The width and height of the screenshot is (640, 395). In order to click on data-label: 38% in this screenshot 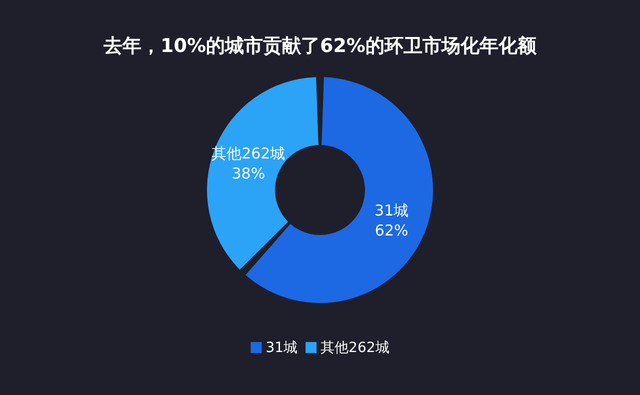, I will do `click(249, 173)`.